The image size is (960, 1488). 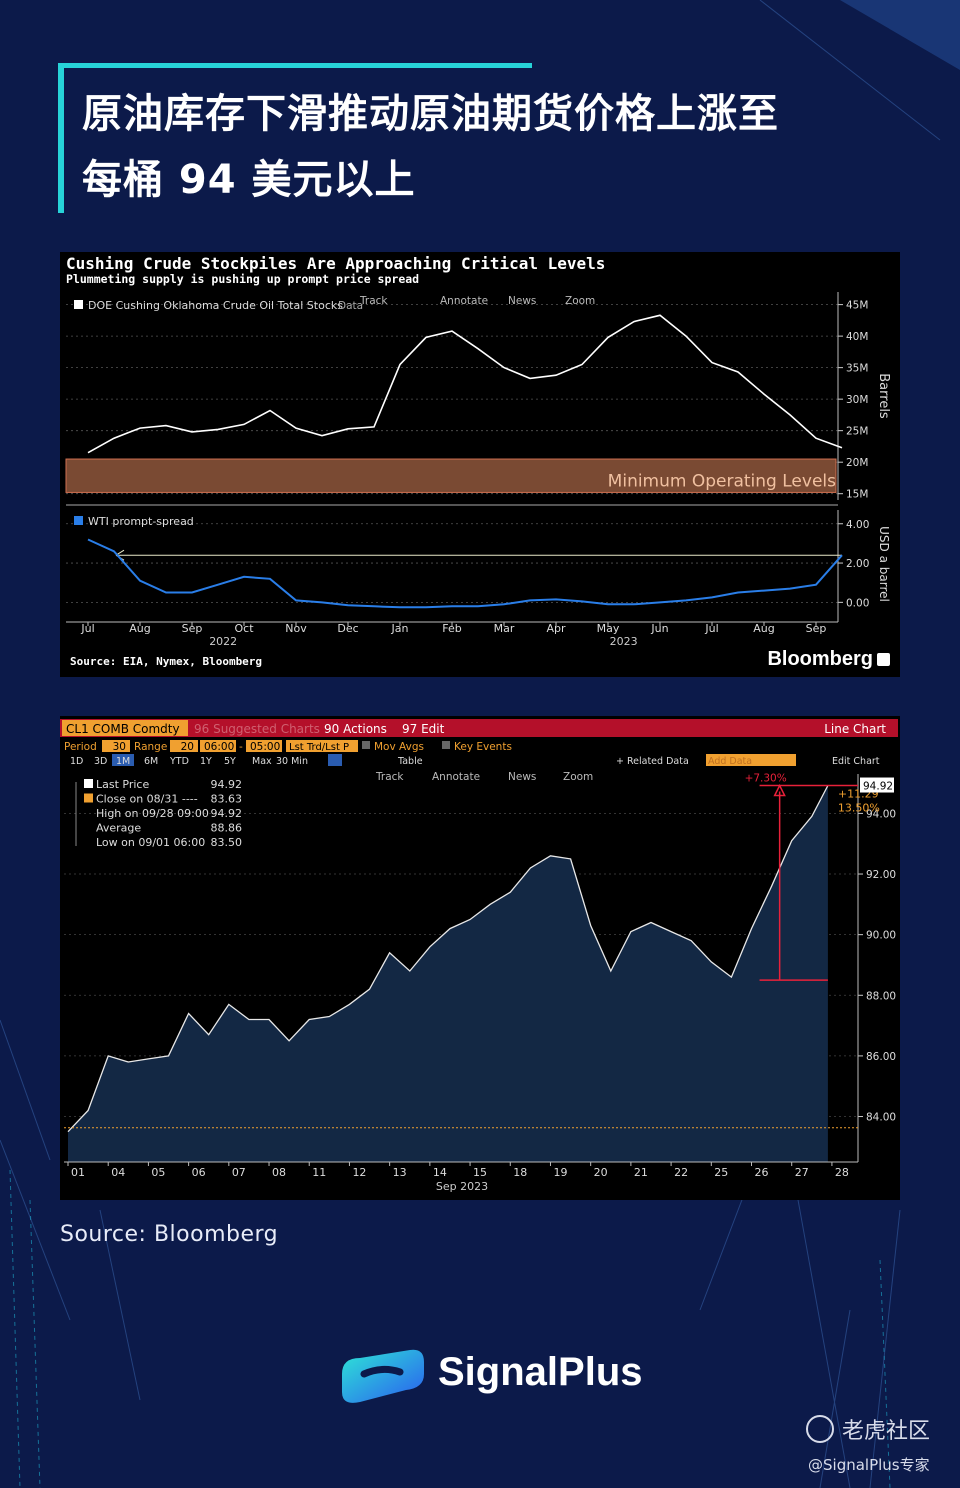 What do you see at coordinates (410, 761) in the screenshot?
I see `table-button: Table` at bounding box center [410, 761].